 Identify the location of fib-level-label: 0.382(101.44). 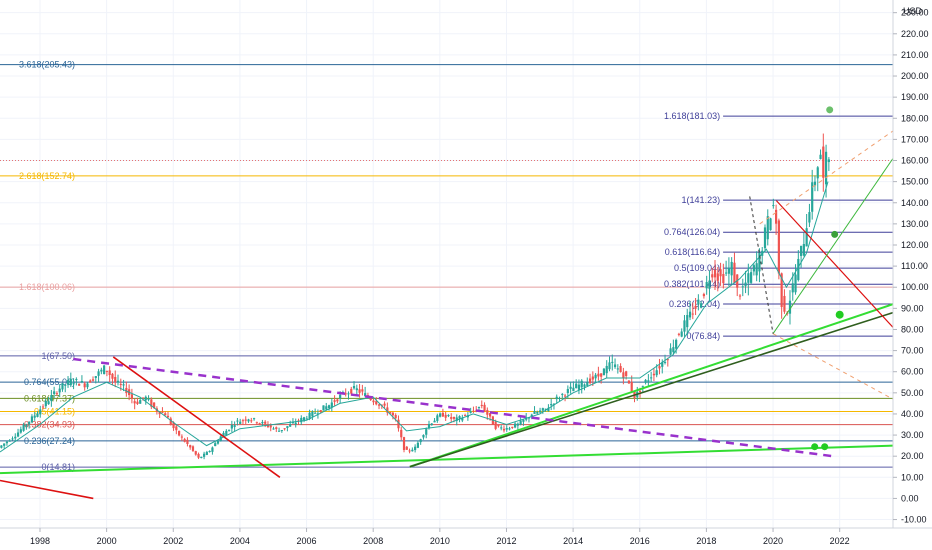
(692, 284).